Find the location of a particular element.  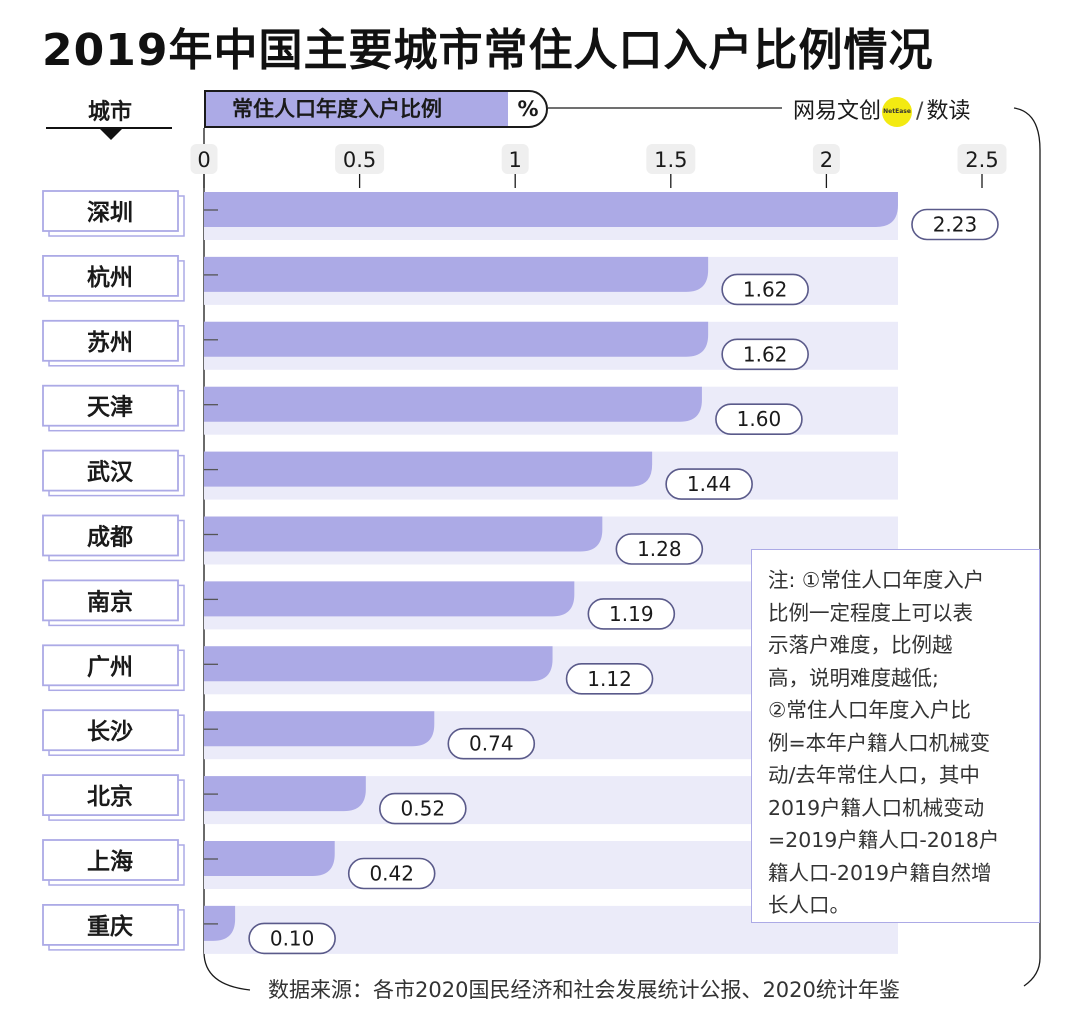

value-label: 1.28 is located at coordinates (659, 549).